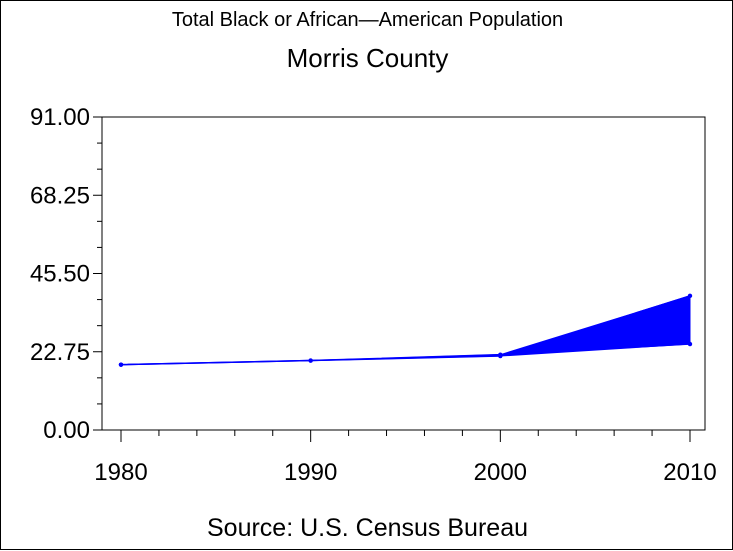 The height and width of the screenshot is (551, 733). I want to click on source-note: Source: U.S. Census Bureau, so click(367, 528).